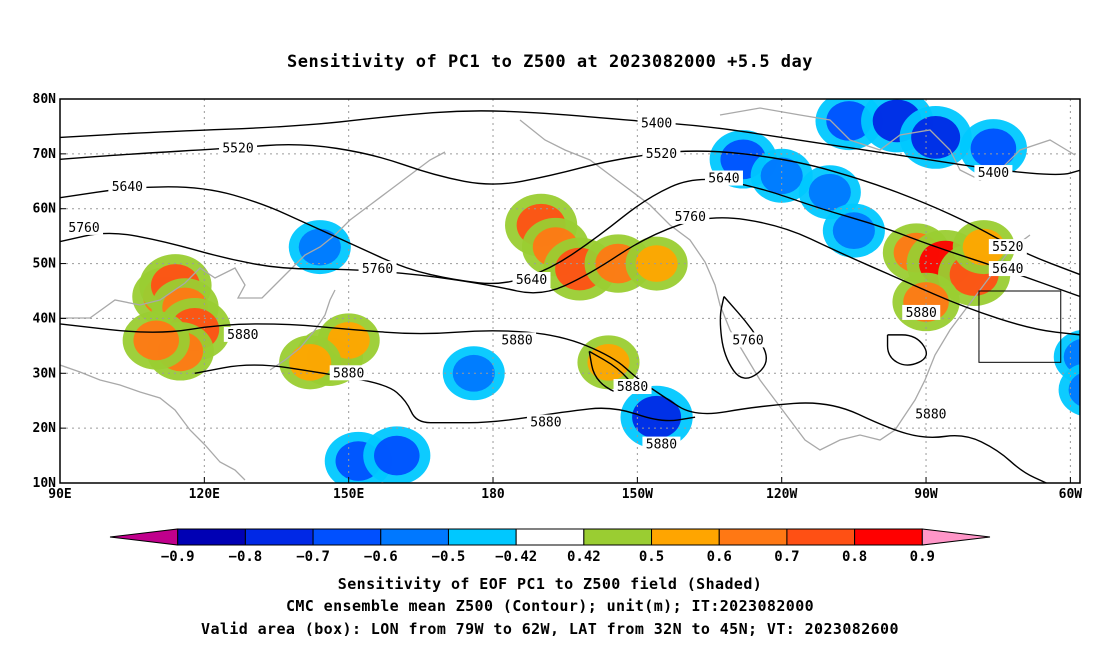  What do you see at coordinates (516, 557) in the screenshot?
I see `colorbar-label: −0.42` at bounding box center [516, 557].